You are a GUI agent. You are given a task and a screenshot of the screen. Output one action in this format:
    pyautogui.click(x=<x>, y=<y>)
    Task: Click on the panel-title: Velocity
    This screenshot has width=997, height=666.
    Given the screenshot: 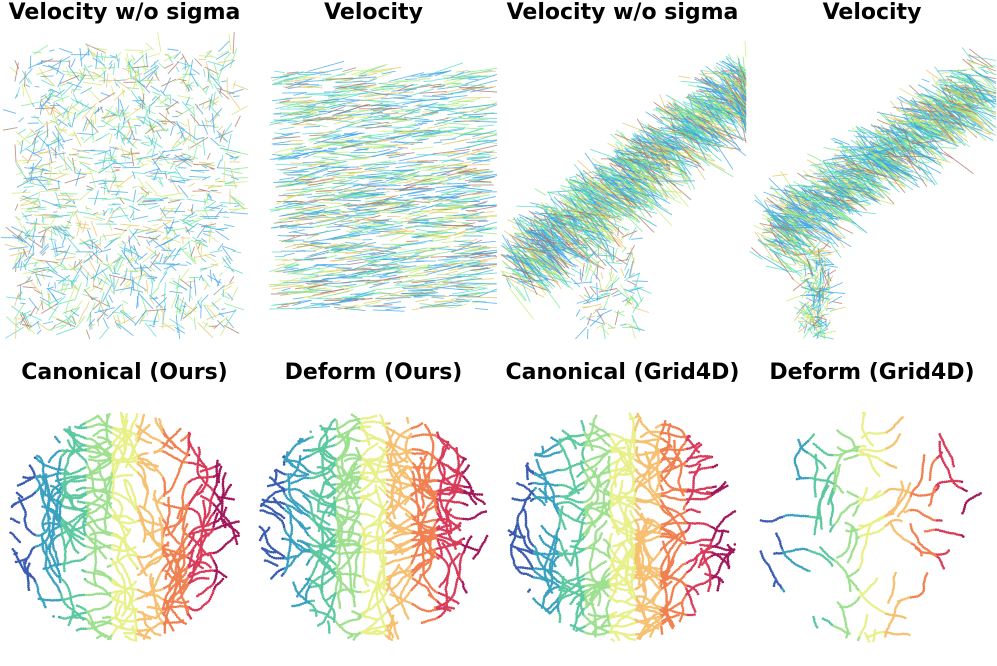 What is the action you would take?
    pyautogui.click(x=872, y=12)
    